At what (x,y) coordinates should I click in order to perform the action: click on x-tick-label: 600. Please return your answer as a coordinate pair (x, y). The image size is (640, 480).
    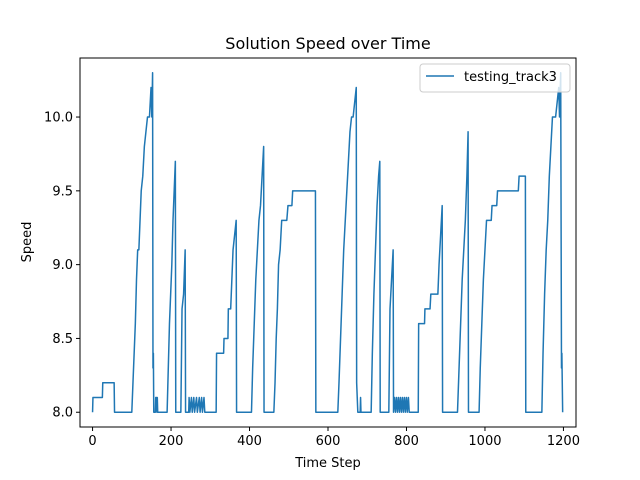
    Looking at the image, I should click on (328, 441).